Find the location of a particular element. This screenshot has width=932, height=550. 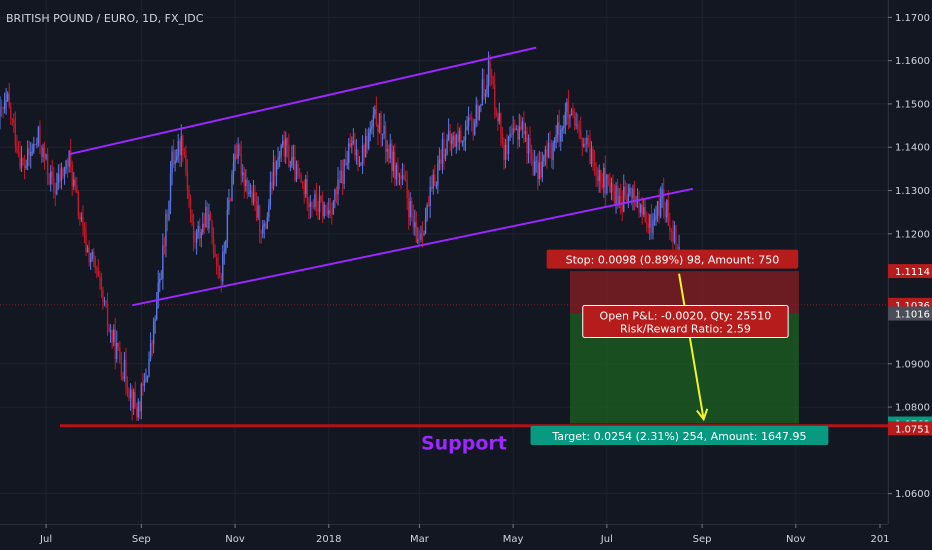

channel-lower-line is located at coordinates (412, 247).